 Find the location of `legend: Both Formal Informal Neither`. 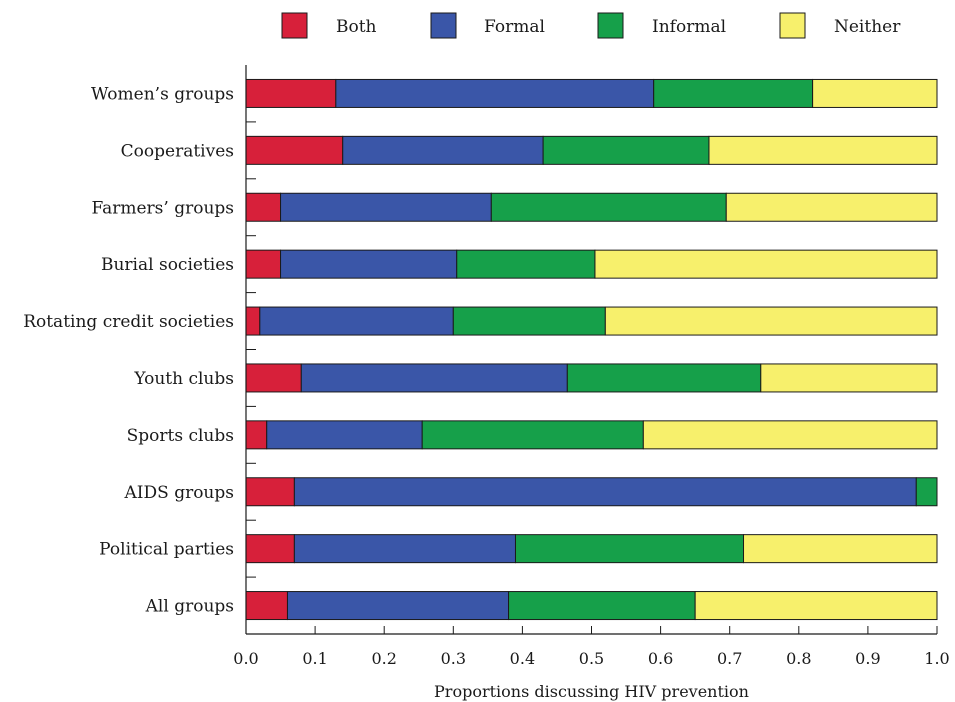

legend: Both Formal Informal Neither is located at coordinates (591, 25).